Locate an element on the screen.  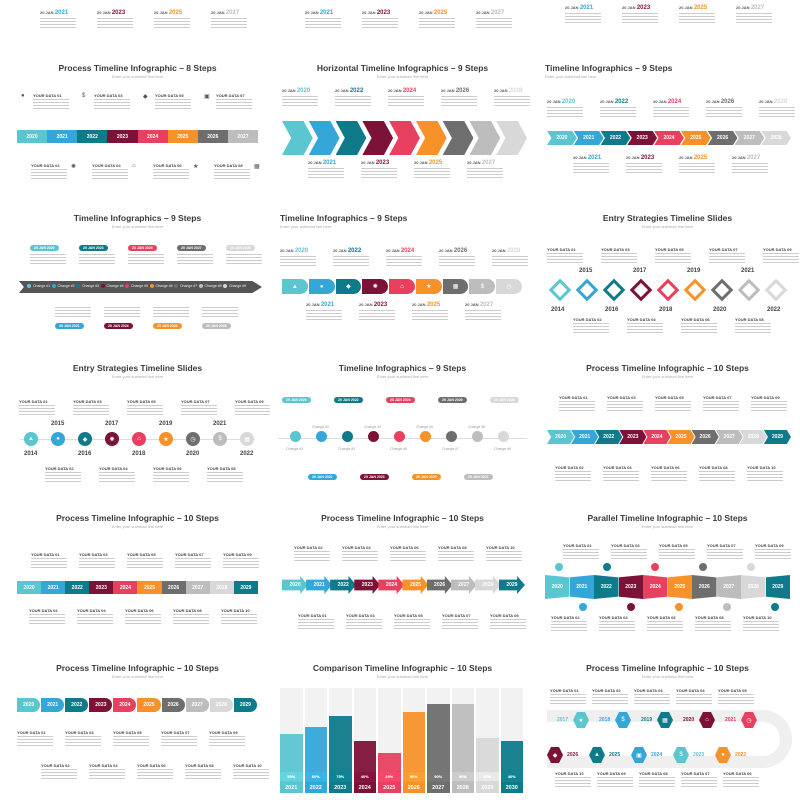
year-arrow: 2021 is located at coordinates (319, 585).